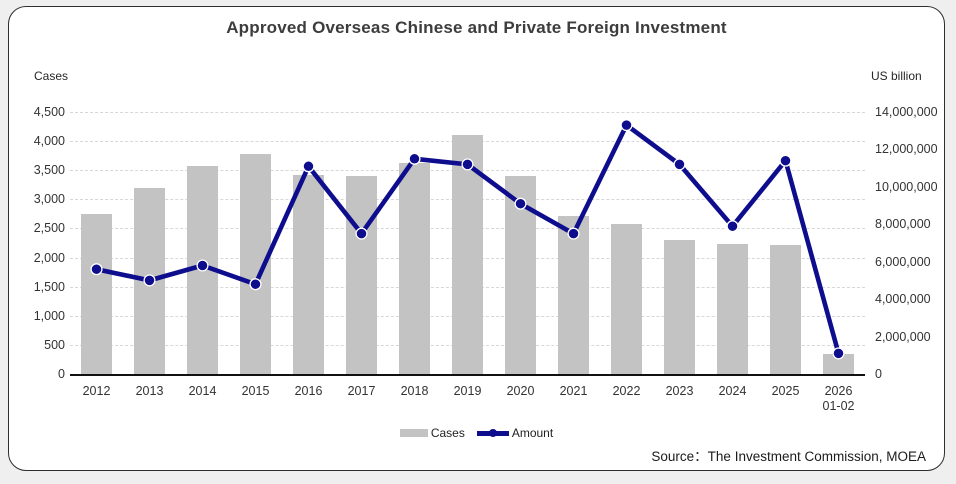 The width and height of the screenshot is (956, 484). I want to click on amount-marker-icon, so click(492, 433).